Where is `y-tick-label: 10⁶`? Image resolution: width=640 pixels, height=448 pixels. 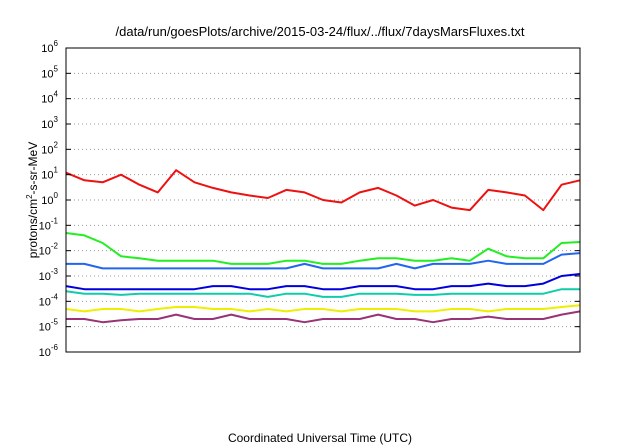 y-tick-label: 10⁶ is located at coordinates (49, 47).